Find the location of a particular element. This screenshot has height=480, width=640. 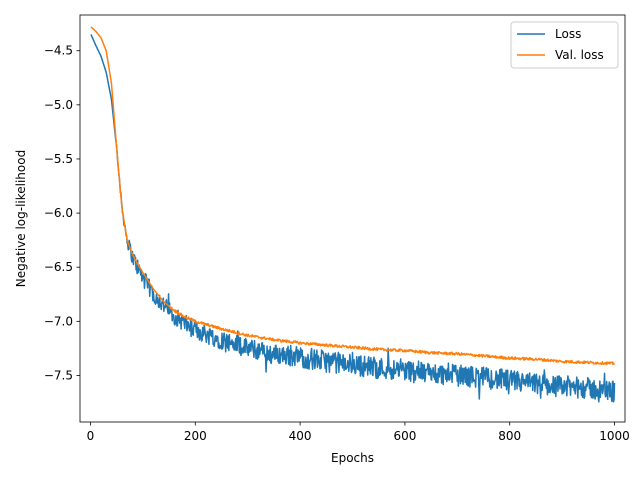

y-tick-label: −5.0 is located at coordinates (58, 105).